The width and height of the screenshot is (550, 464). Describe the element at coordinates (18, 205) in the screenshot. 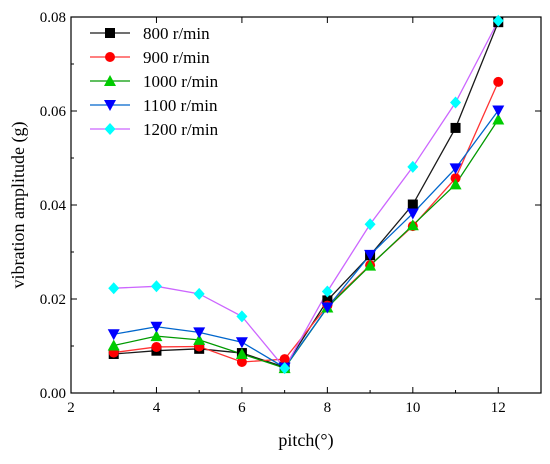

I see `y-axis-title: vibration amplitude (g)` at that location.